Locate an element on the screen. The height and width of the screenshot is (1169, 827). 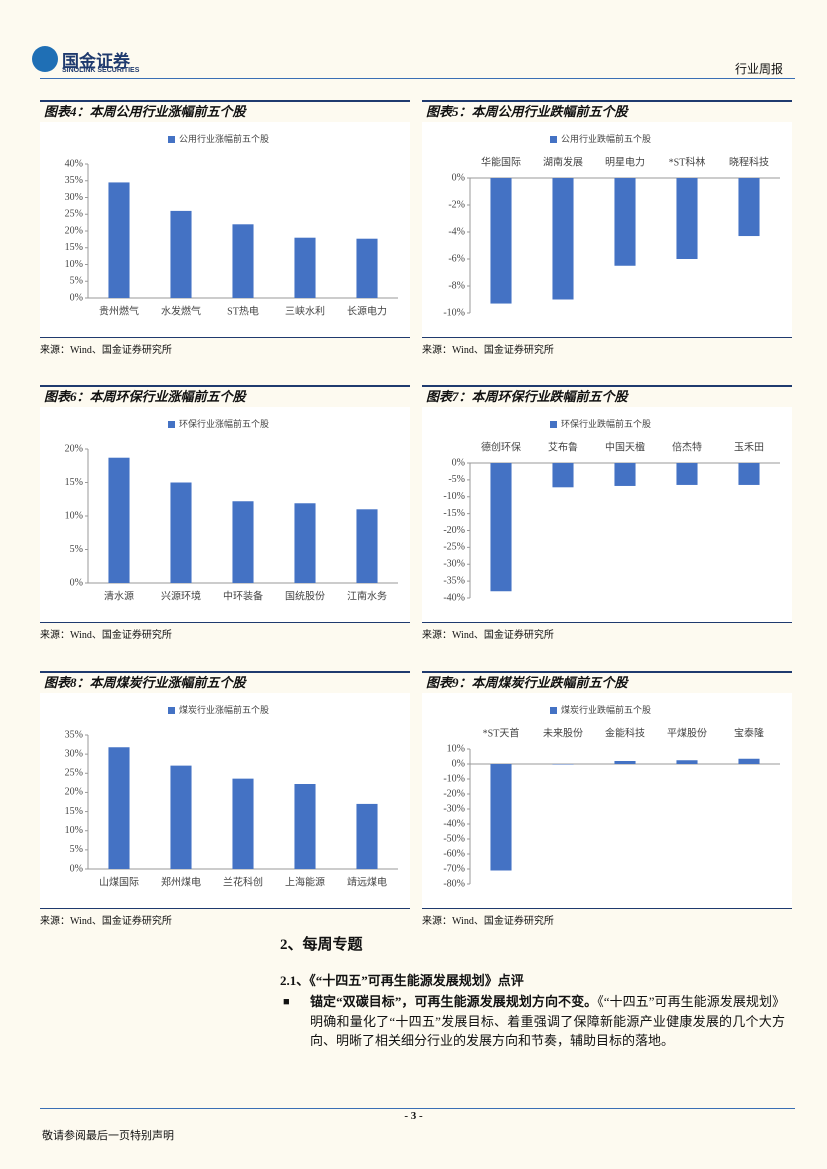
logo-text: 国金证券 is located at coordinates (96, 61).